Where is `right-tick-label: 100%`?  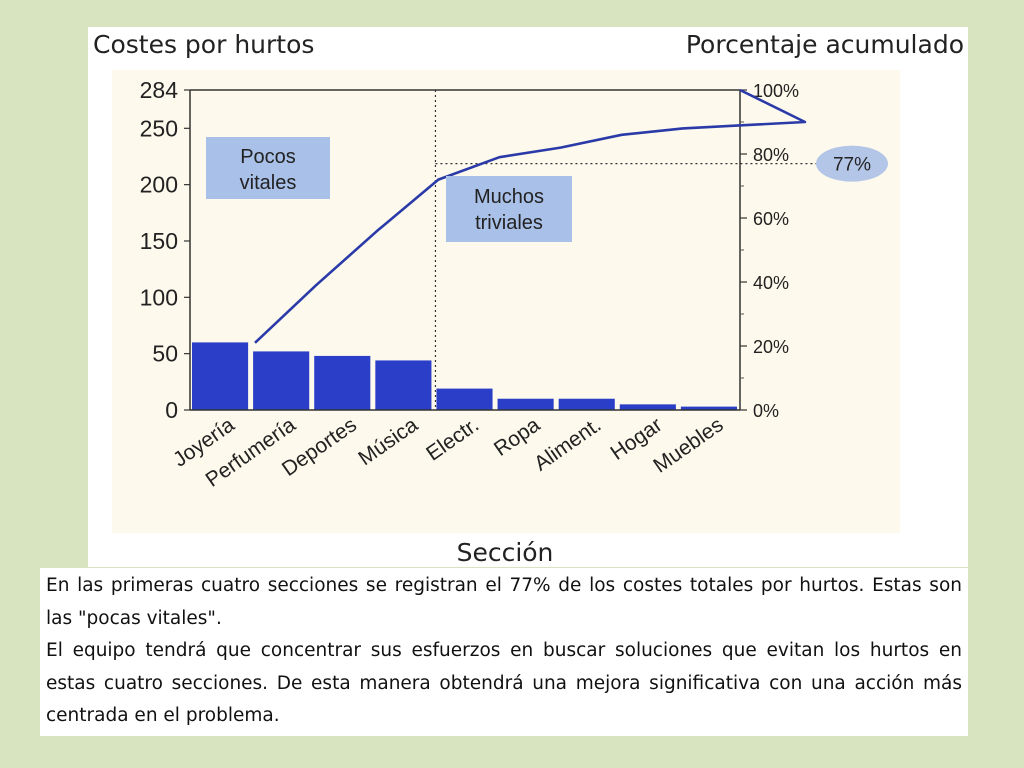
right-tick-label: 100% is located at coordinates (776, 91).